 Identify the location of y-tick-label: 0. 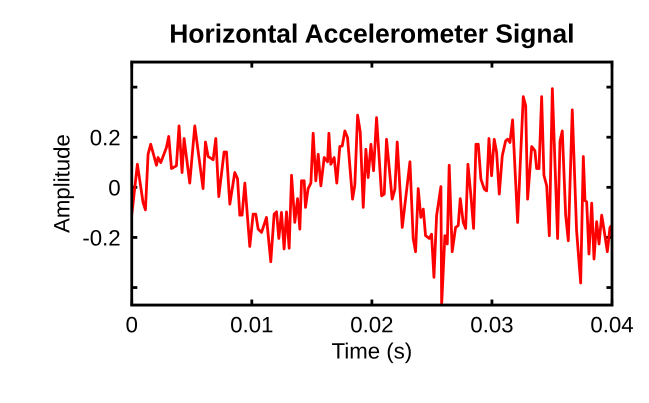
(114, 188).